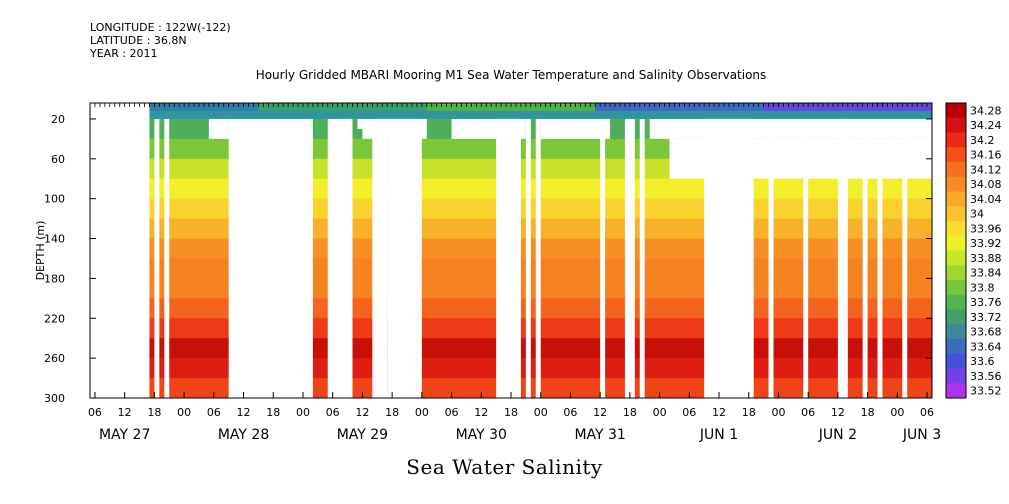  I want to click on x-date-label: JUN 2, so click(837, 435).